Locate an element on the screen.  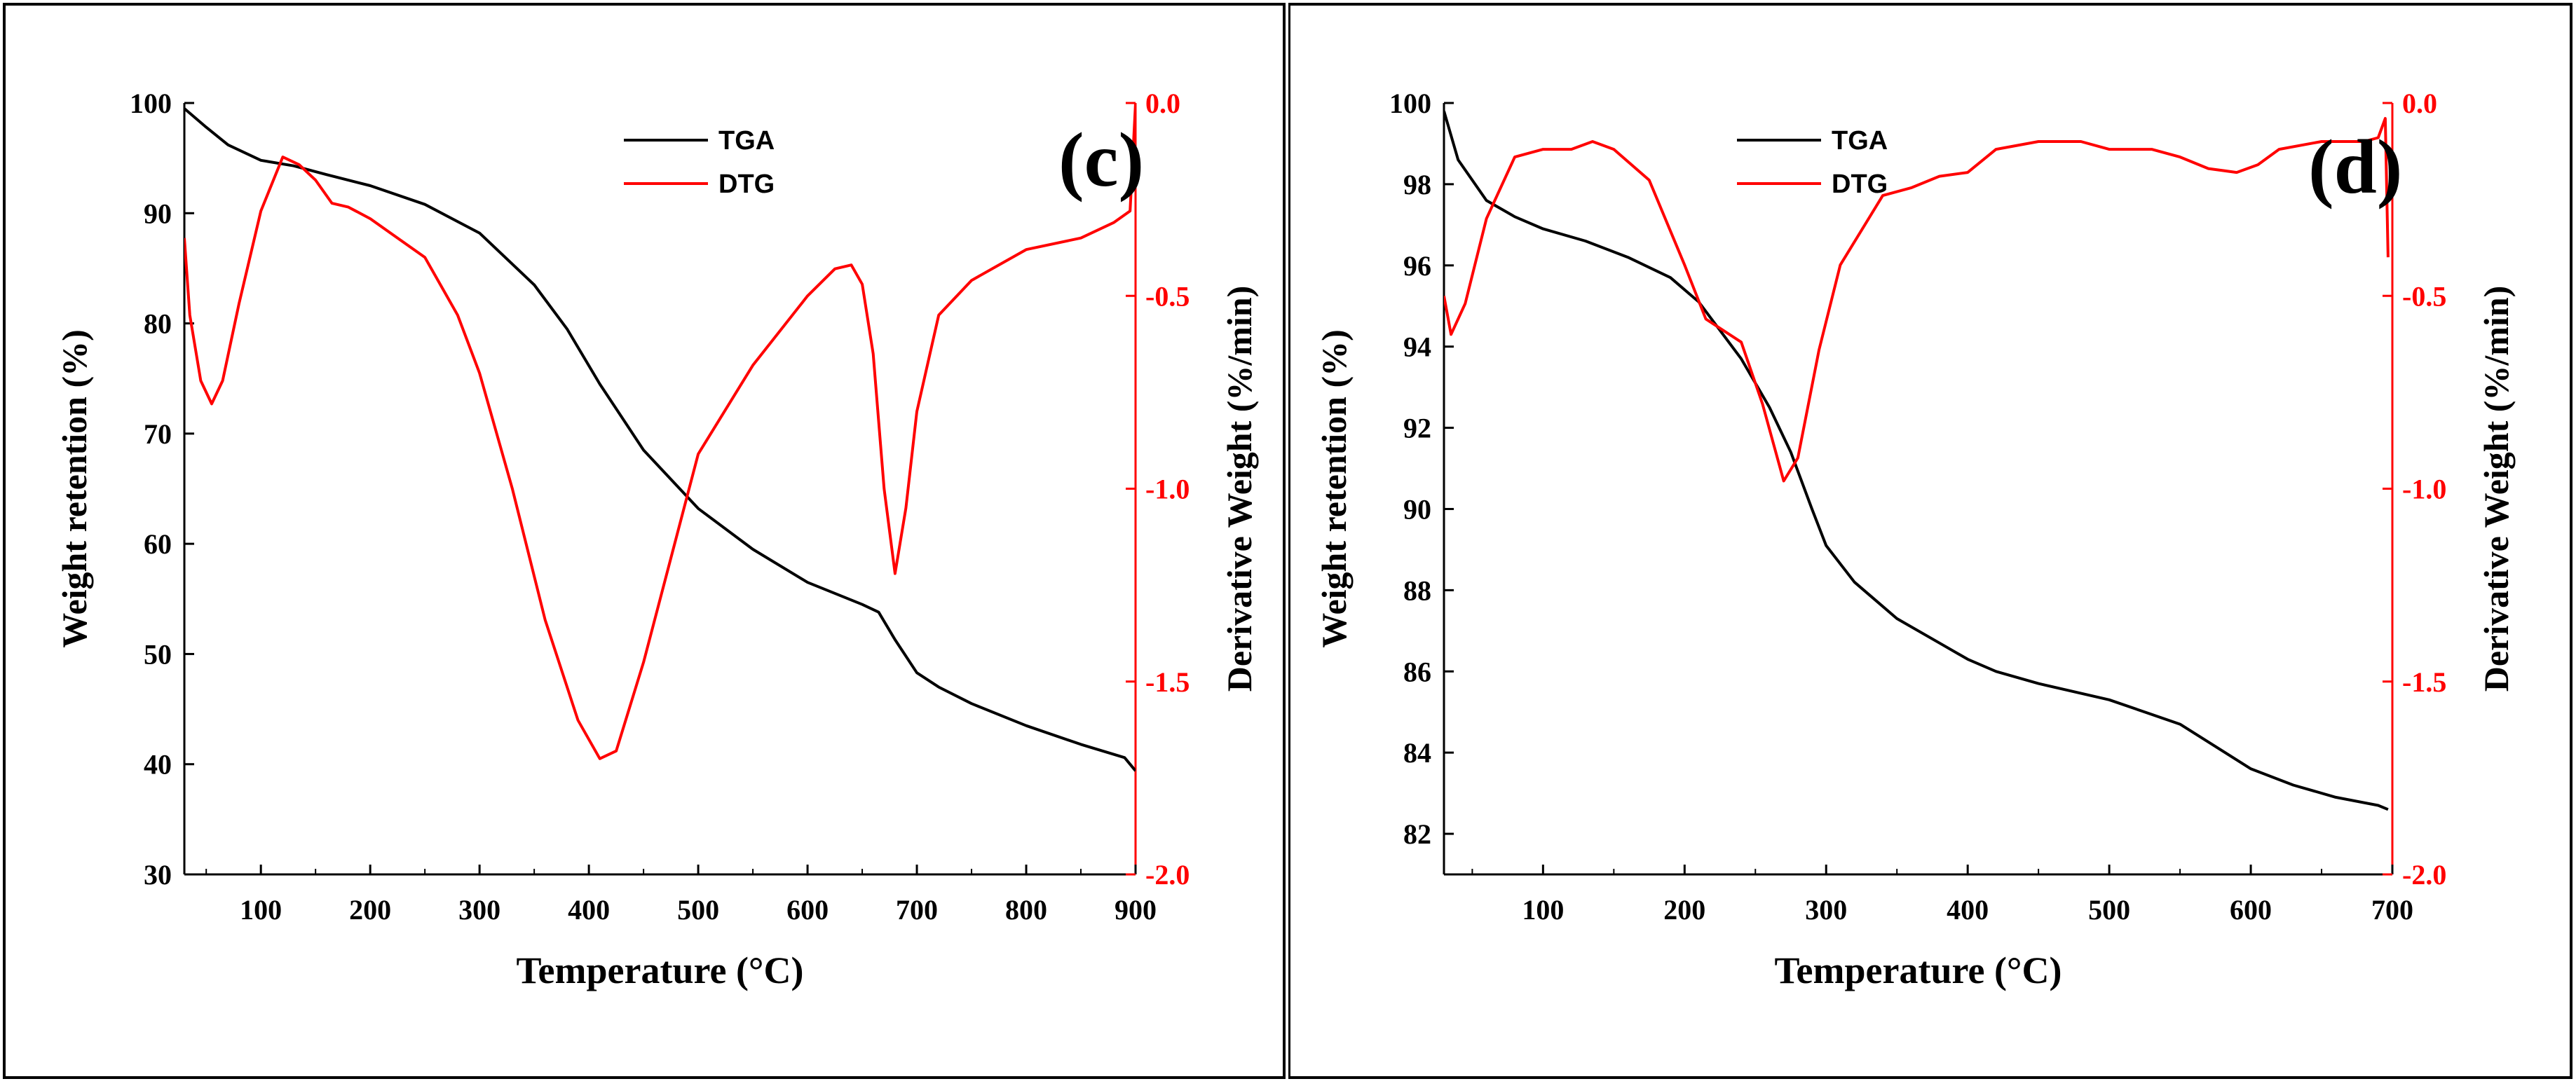
y-left-tick-label: 84 is located at coordinates (1417, 753).